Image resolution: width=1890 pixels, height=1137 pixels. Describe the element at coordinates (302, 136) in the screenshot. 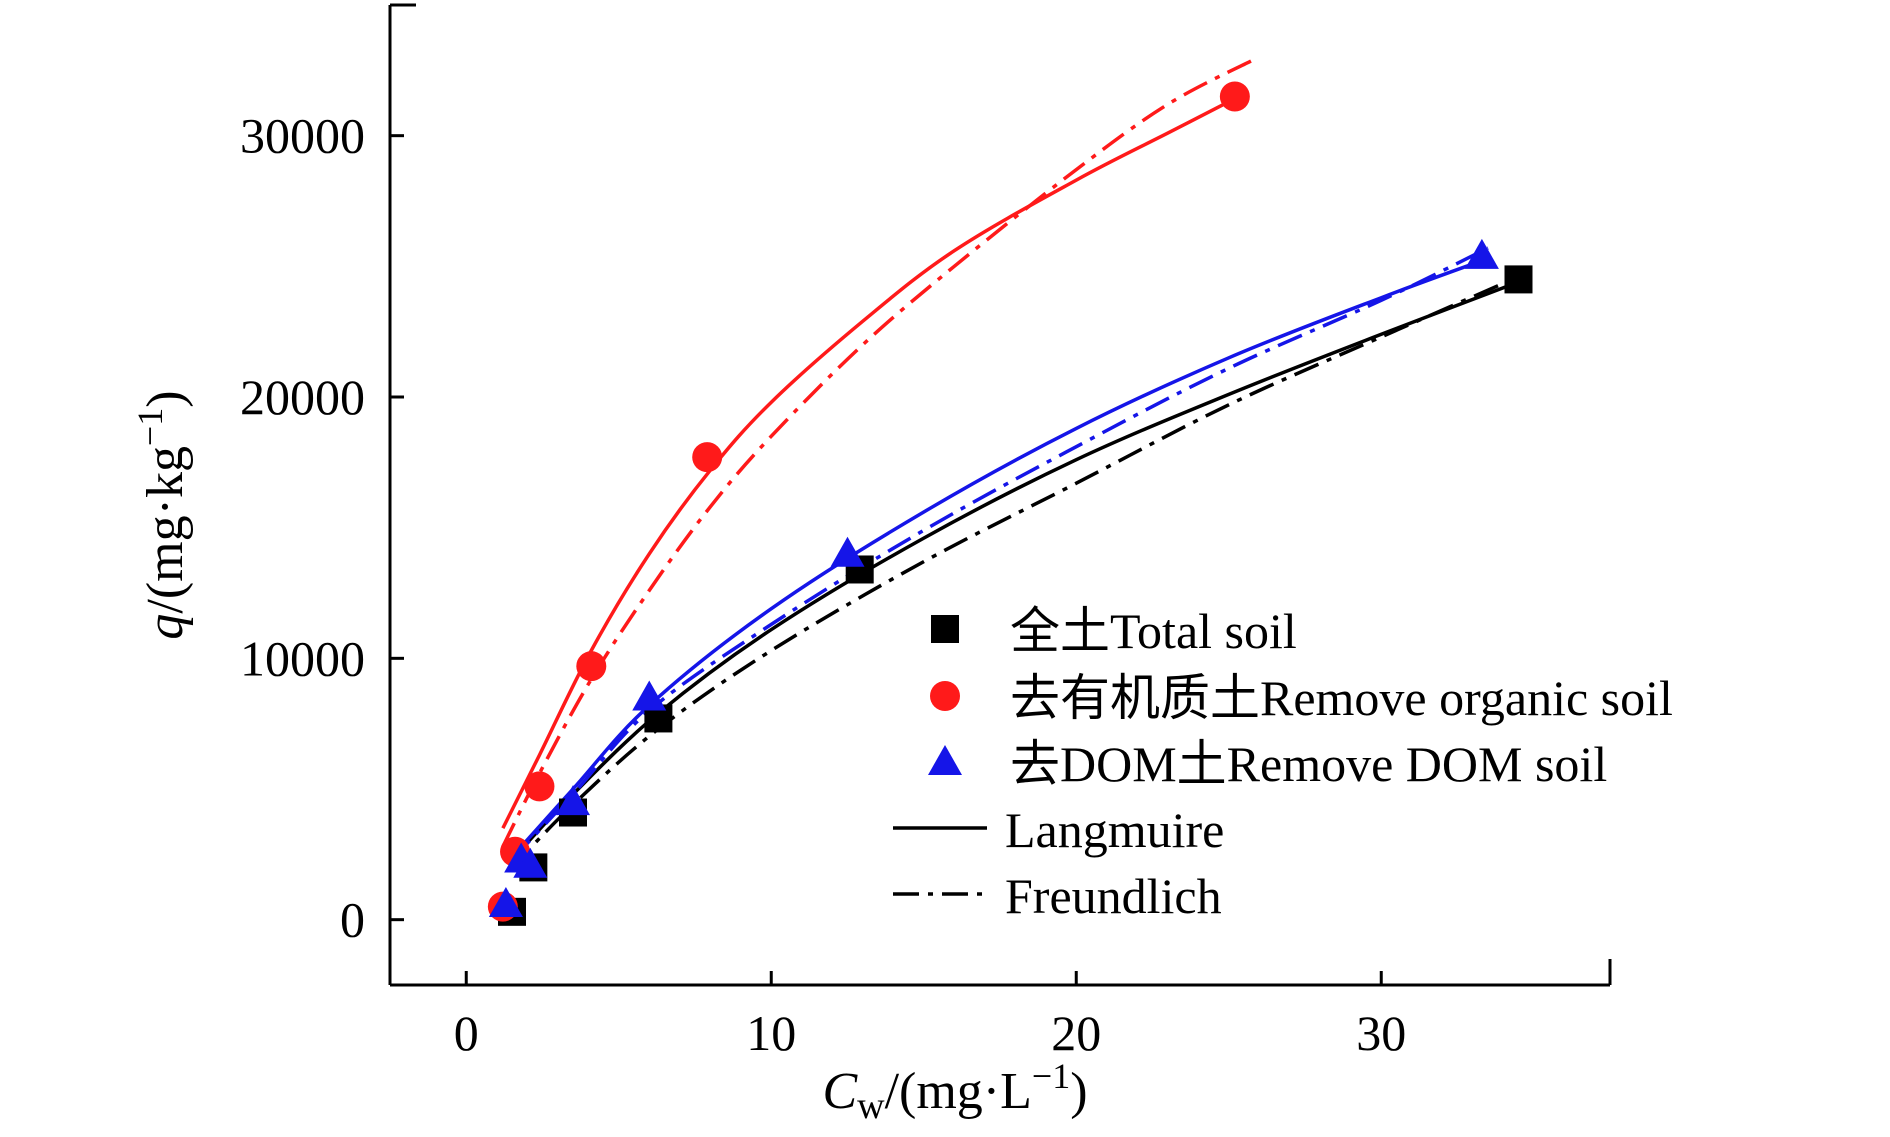

I see `y-tick-label: 30000` at that location.